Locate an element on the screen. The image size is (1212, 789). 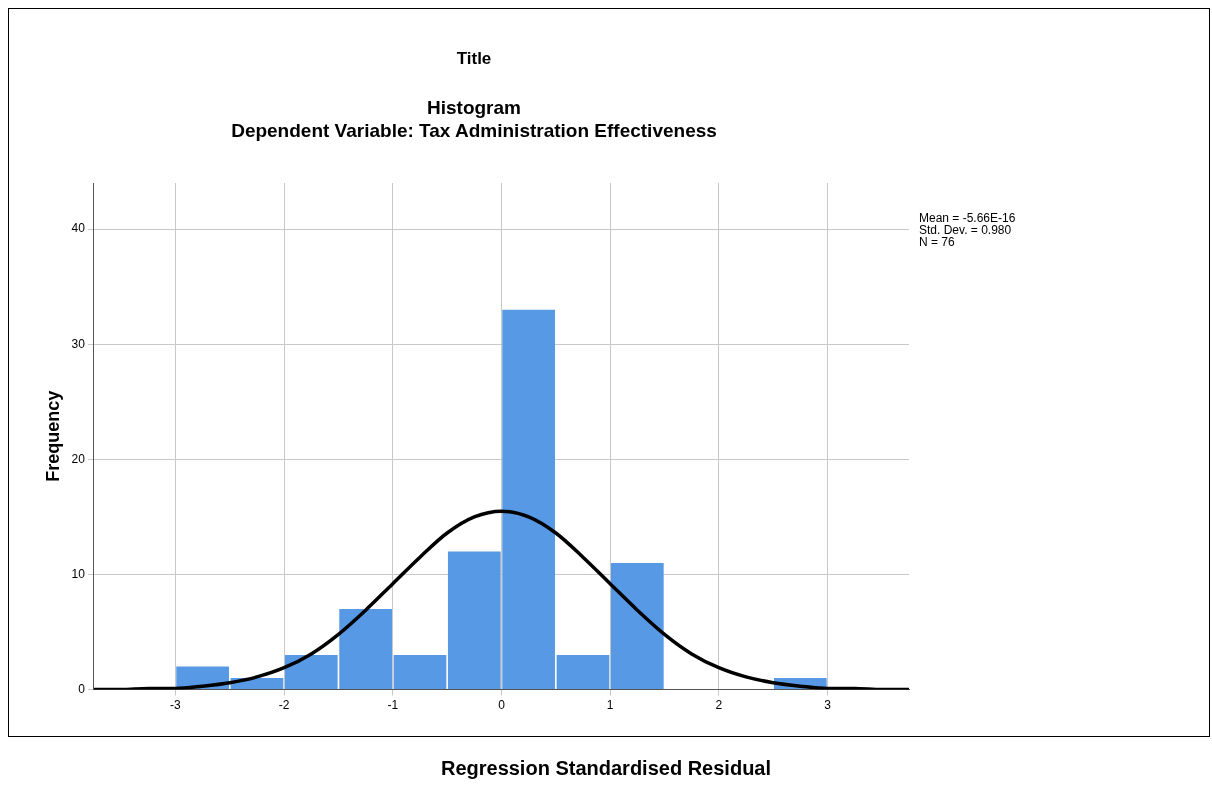
x-tick-label: 1 is located at coordinates (610, 705).